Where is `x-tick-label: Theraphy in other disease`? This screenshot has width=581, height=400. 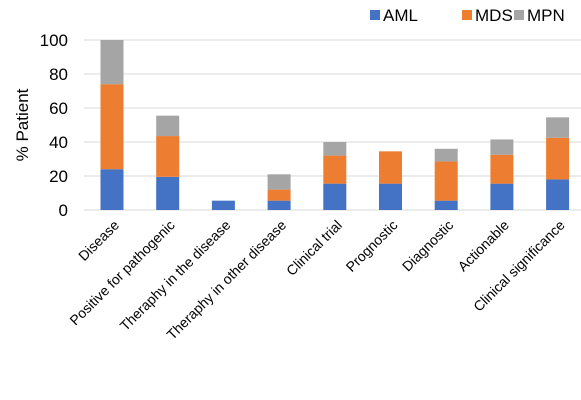
x-tick-label: Theraphy in other disease is located at coordinates (226, 280).